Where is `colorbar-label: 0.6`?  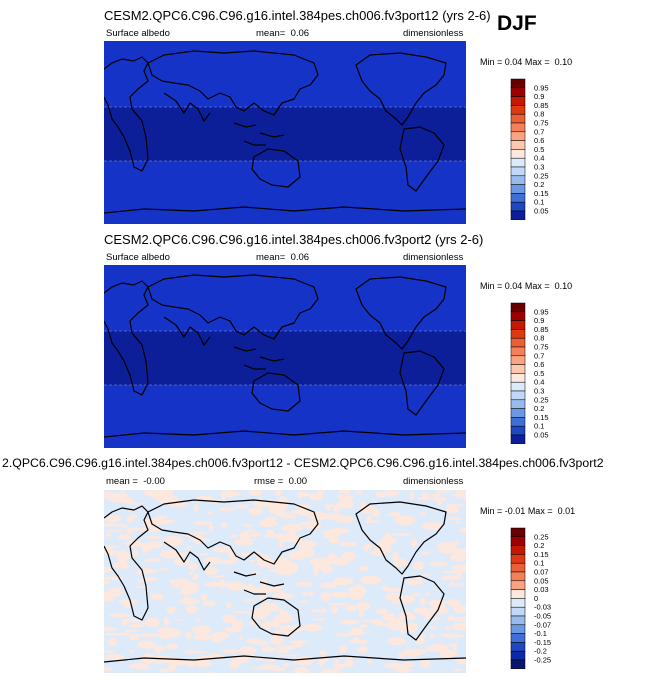
colorbar-label: 0.6 is located at coordinates (539, 364).